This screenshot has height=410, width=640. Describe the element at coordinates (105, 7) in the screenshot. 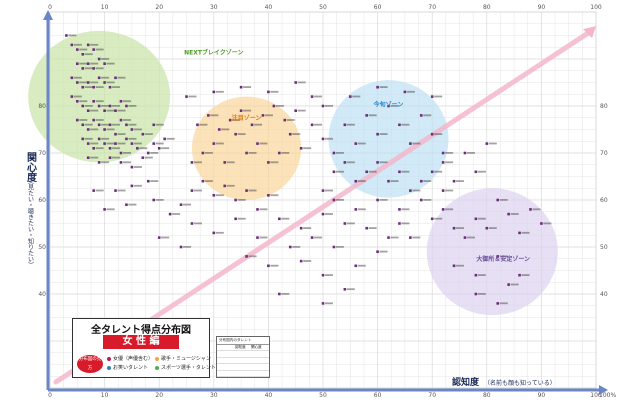

I see `x-tick-label-top: 10` at that location.